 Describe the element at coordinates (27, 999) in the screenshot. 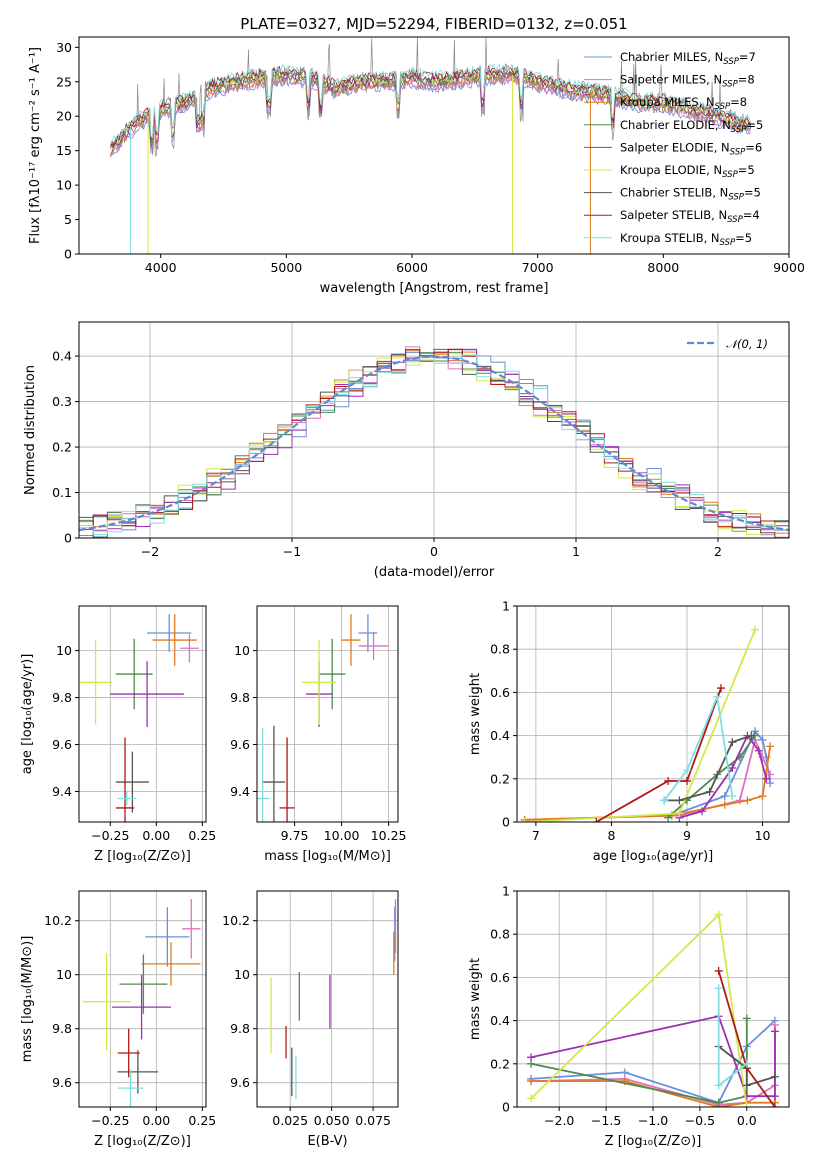

I see `y-axis-label: mass [log₁₀(M/M⊙)]` at that location.